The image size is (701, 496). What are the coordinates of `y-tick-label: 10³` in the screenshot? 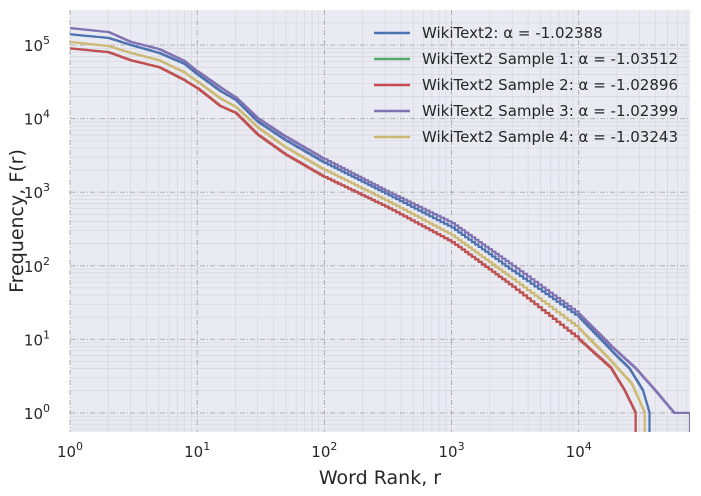 It's located at (37, 191).